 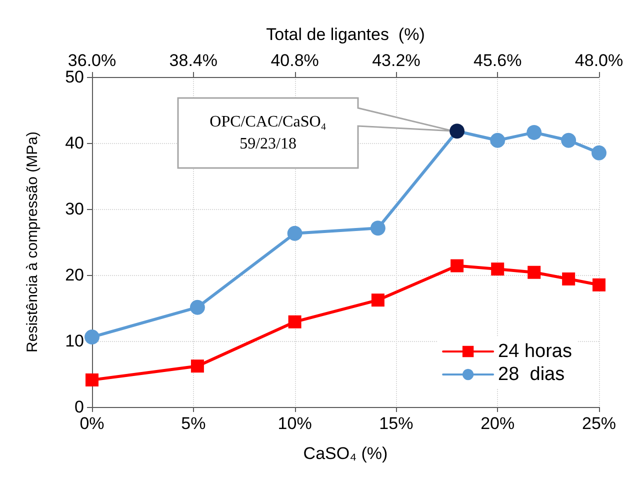 I want to click on x-tick-label: 0%, so click(x=92, y=423).